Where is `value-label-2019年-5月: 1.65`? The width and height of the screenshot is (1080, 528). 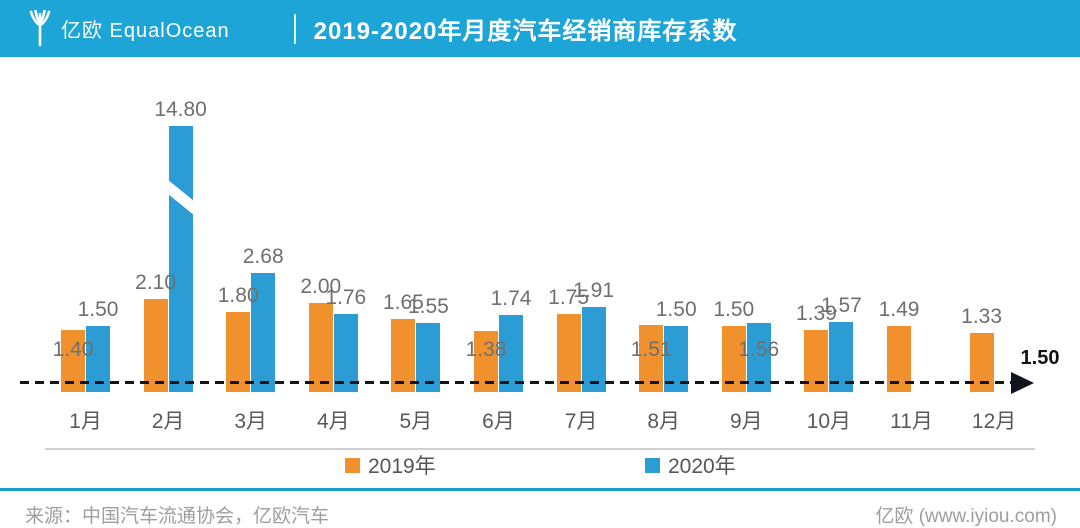 value-label-2019年-5月: 1.65 is located at coordinates (403, 302).